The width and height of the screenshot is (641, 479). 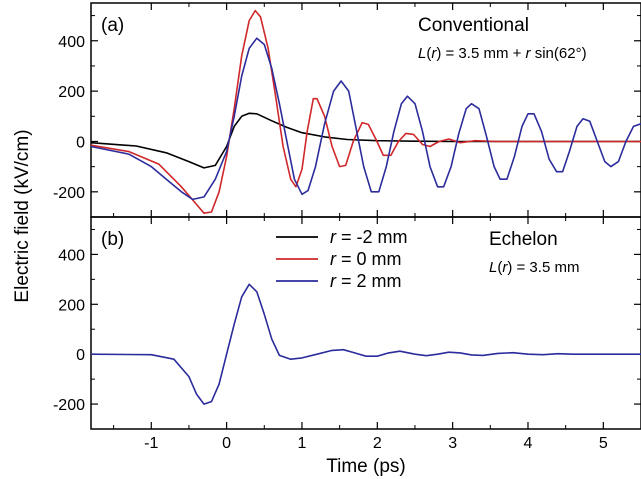 I want to click on panel-title-a: Conventional, so click(x=473, y=25).